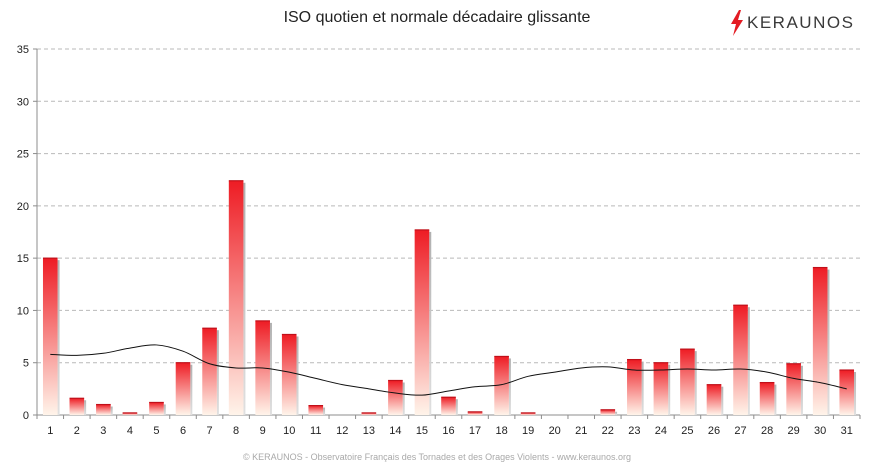 This screenshot has height=472, width=874. I want to click on x-tick-label: 23, so click(634, 431).